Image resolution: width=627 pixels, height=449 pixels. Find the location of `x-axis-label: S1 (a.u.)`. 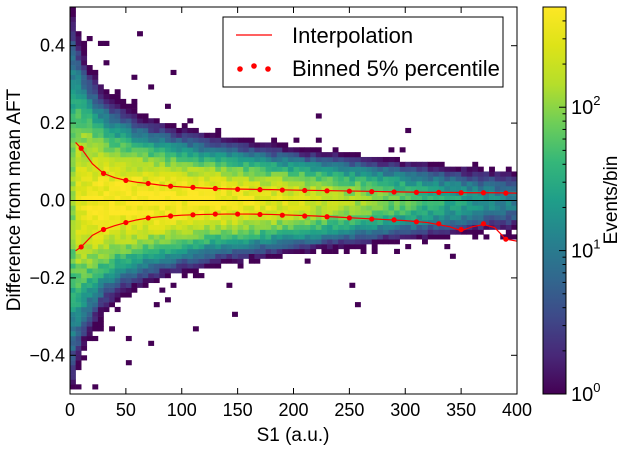

x-axis-label: S1 (a.u.) is located at coordinates (293, 435).